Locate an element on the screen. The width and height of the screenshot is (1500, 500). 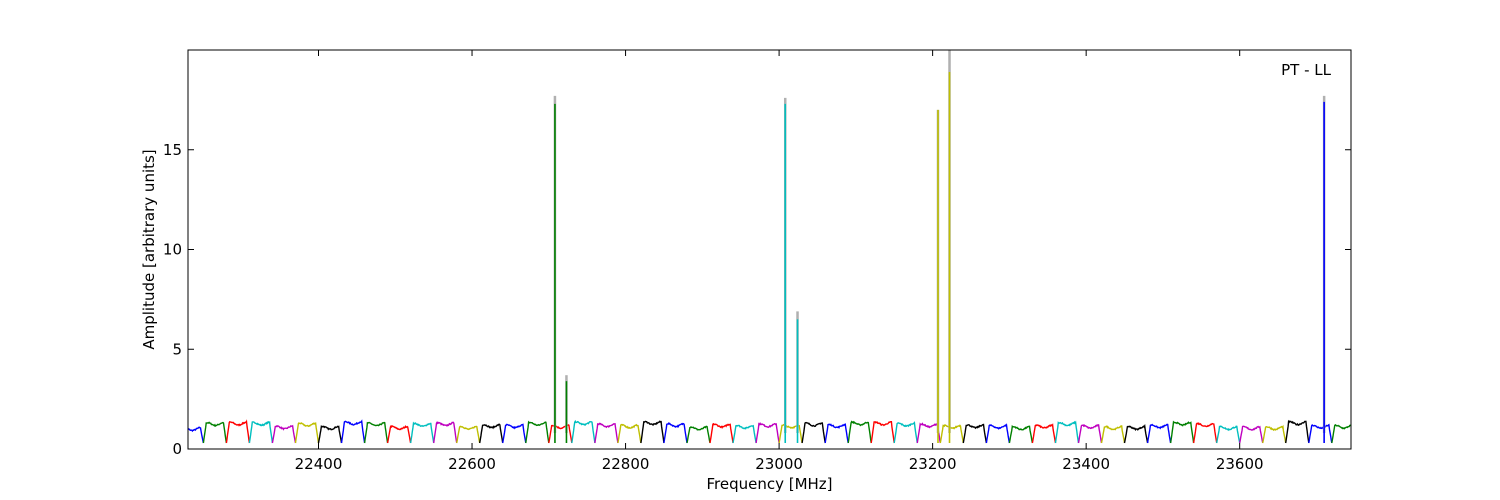
x-tick-label: 23200 is located at coordinates (933, 464).